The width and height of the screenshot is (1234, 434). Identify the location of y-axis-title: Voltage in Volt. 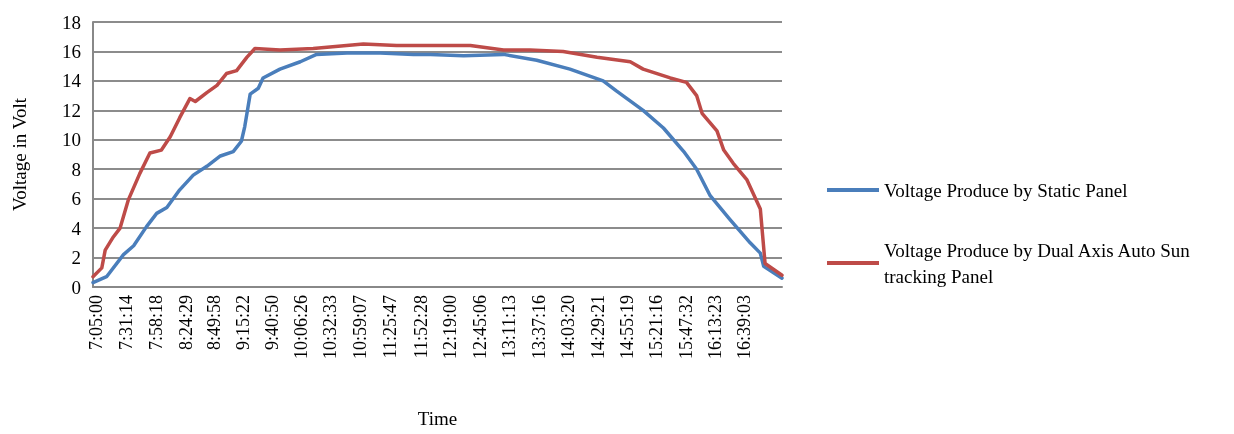
(19, 154).